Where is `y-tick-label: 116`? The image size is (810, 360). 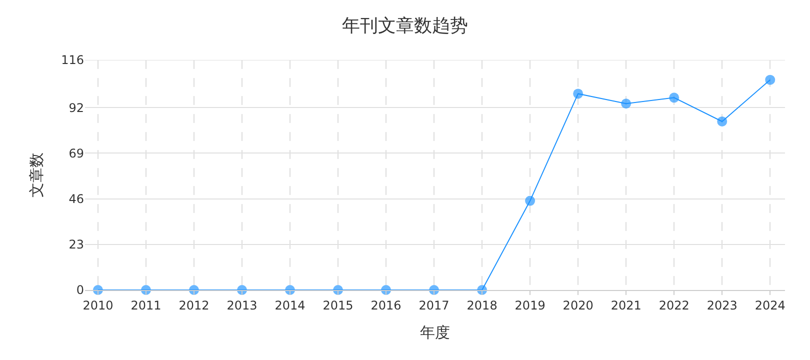 y-tick-label: 116 is located at coordinates (72, 60).